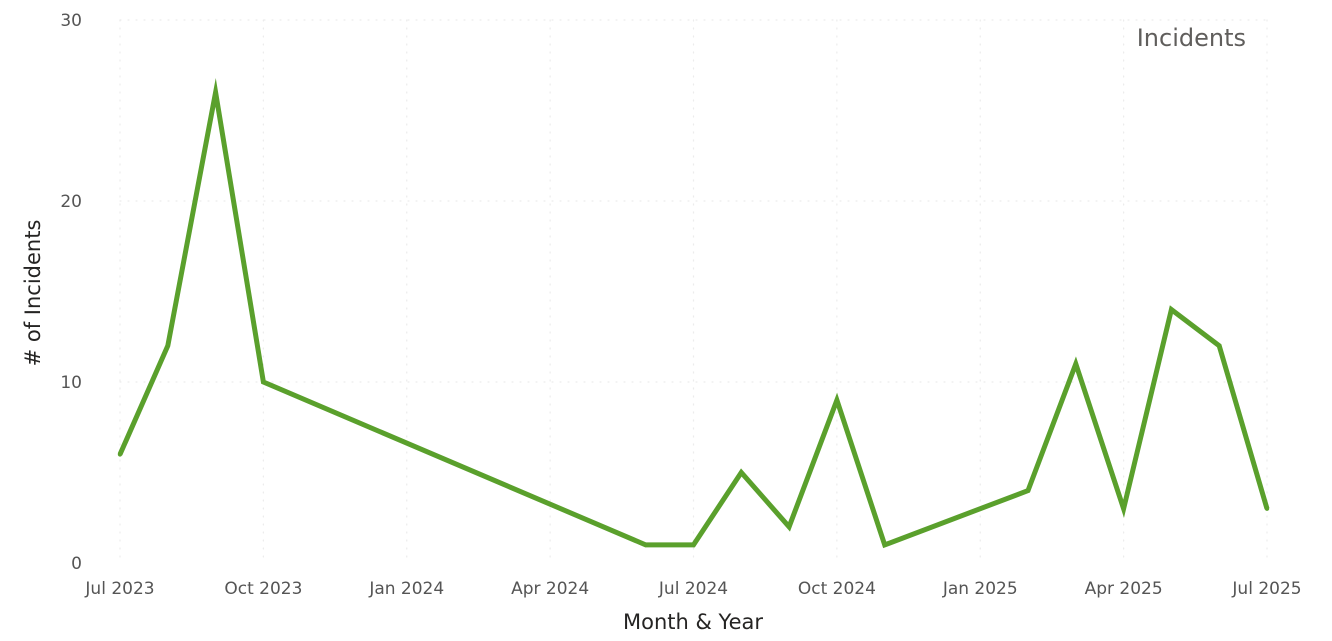 The image size is (1332, 641). I want to click on x-tick-label: Jul 2023, so click(119, 589).